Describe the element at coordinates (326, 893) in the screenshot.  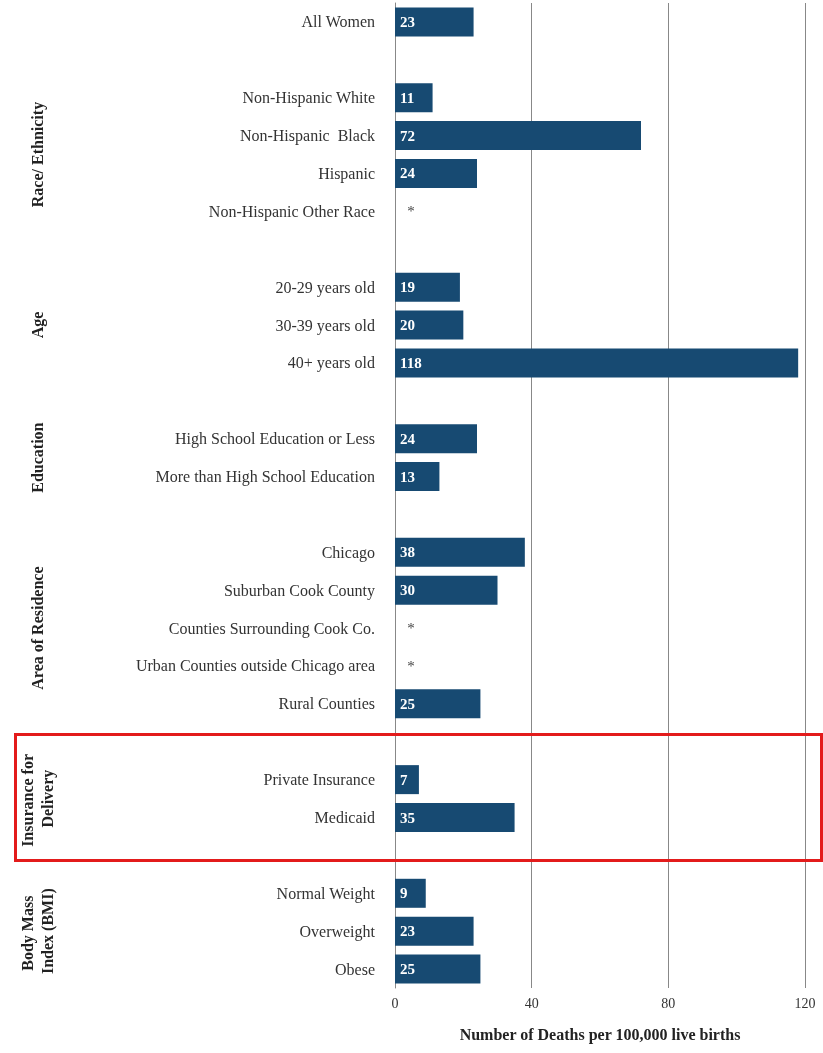
I see `y-tick-label: Normal Weight` at that location.